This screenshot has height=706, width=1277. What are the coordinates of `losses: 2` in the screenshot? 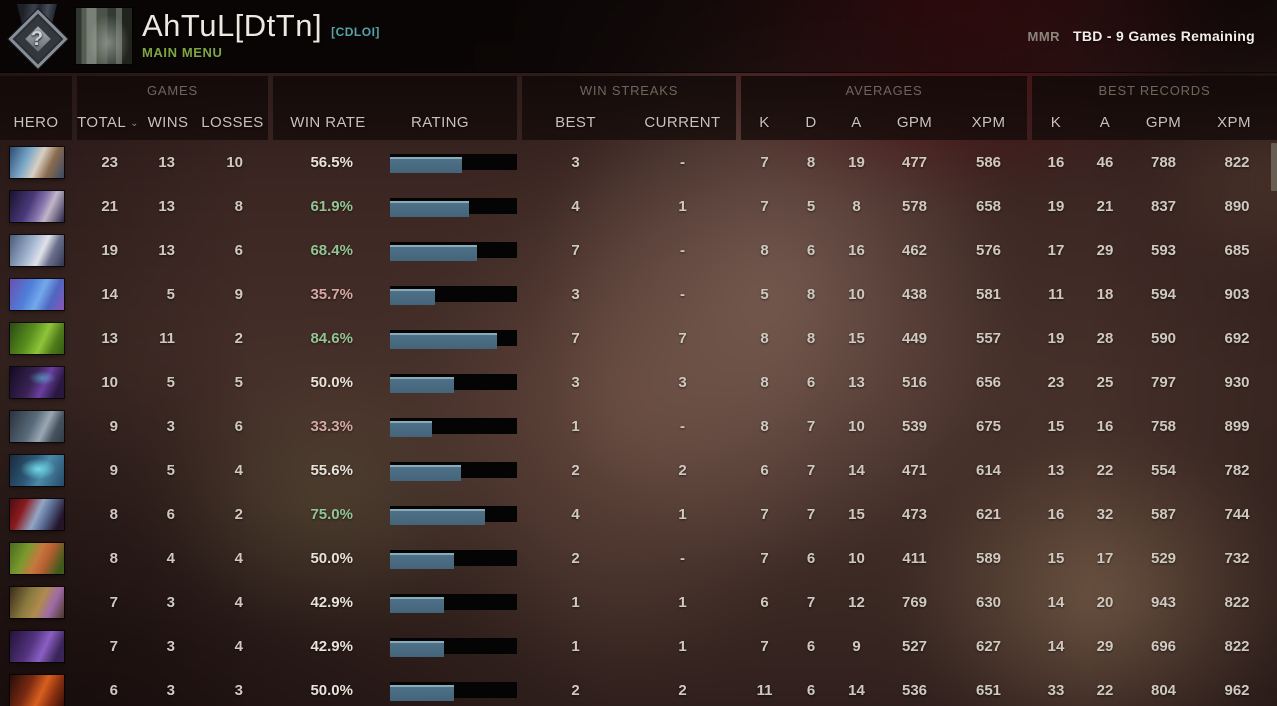 It's located at (238, 514).